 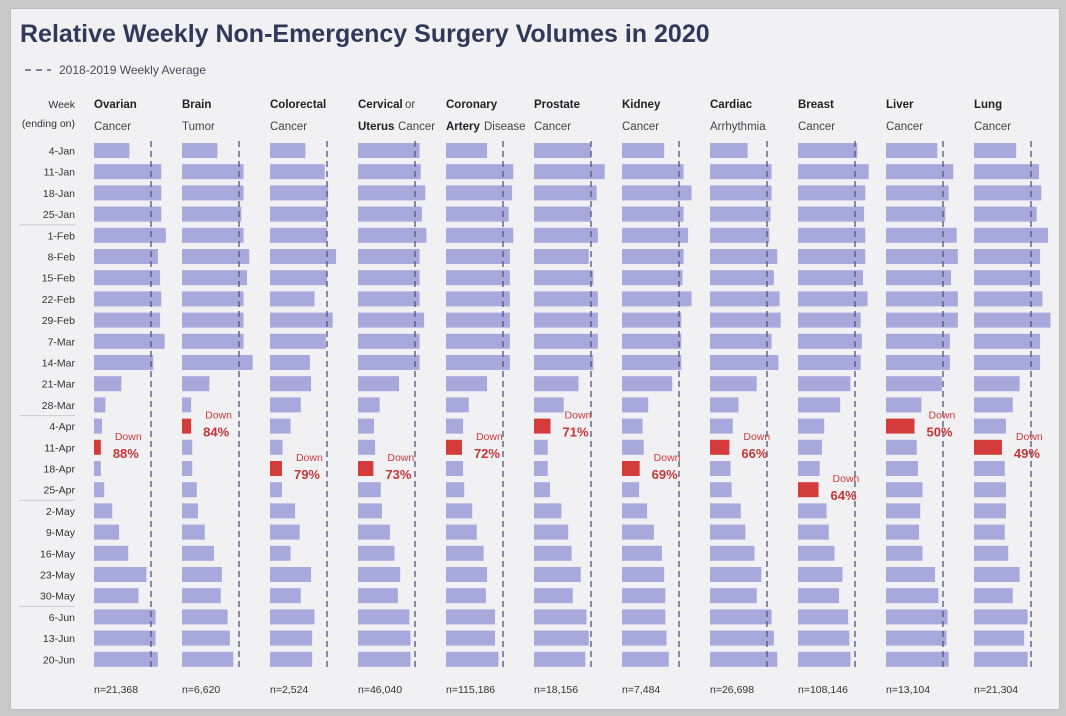 I want to click on sample-size-label: n=46,040, so click(x=380, y=690).